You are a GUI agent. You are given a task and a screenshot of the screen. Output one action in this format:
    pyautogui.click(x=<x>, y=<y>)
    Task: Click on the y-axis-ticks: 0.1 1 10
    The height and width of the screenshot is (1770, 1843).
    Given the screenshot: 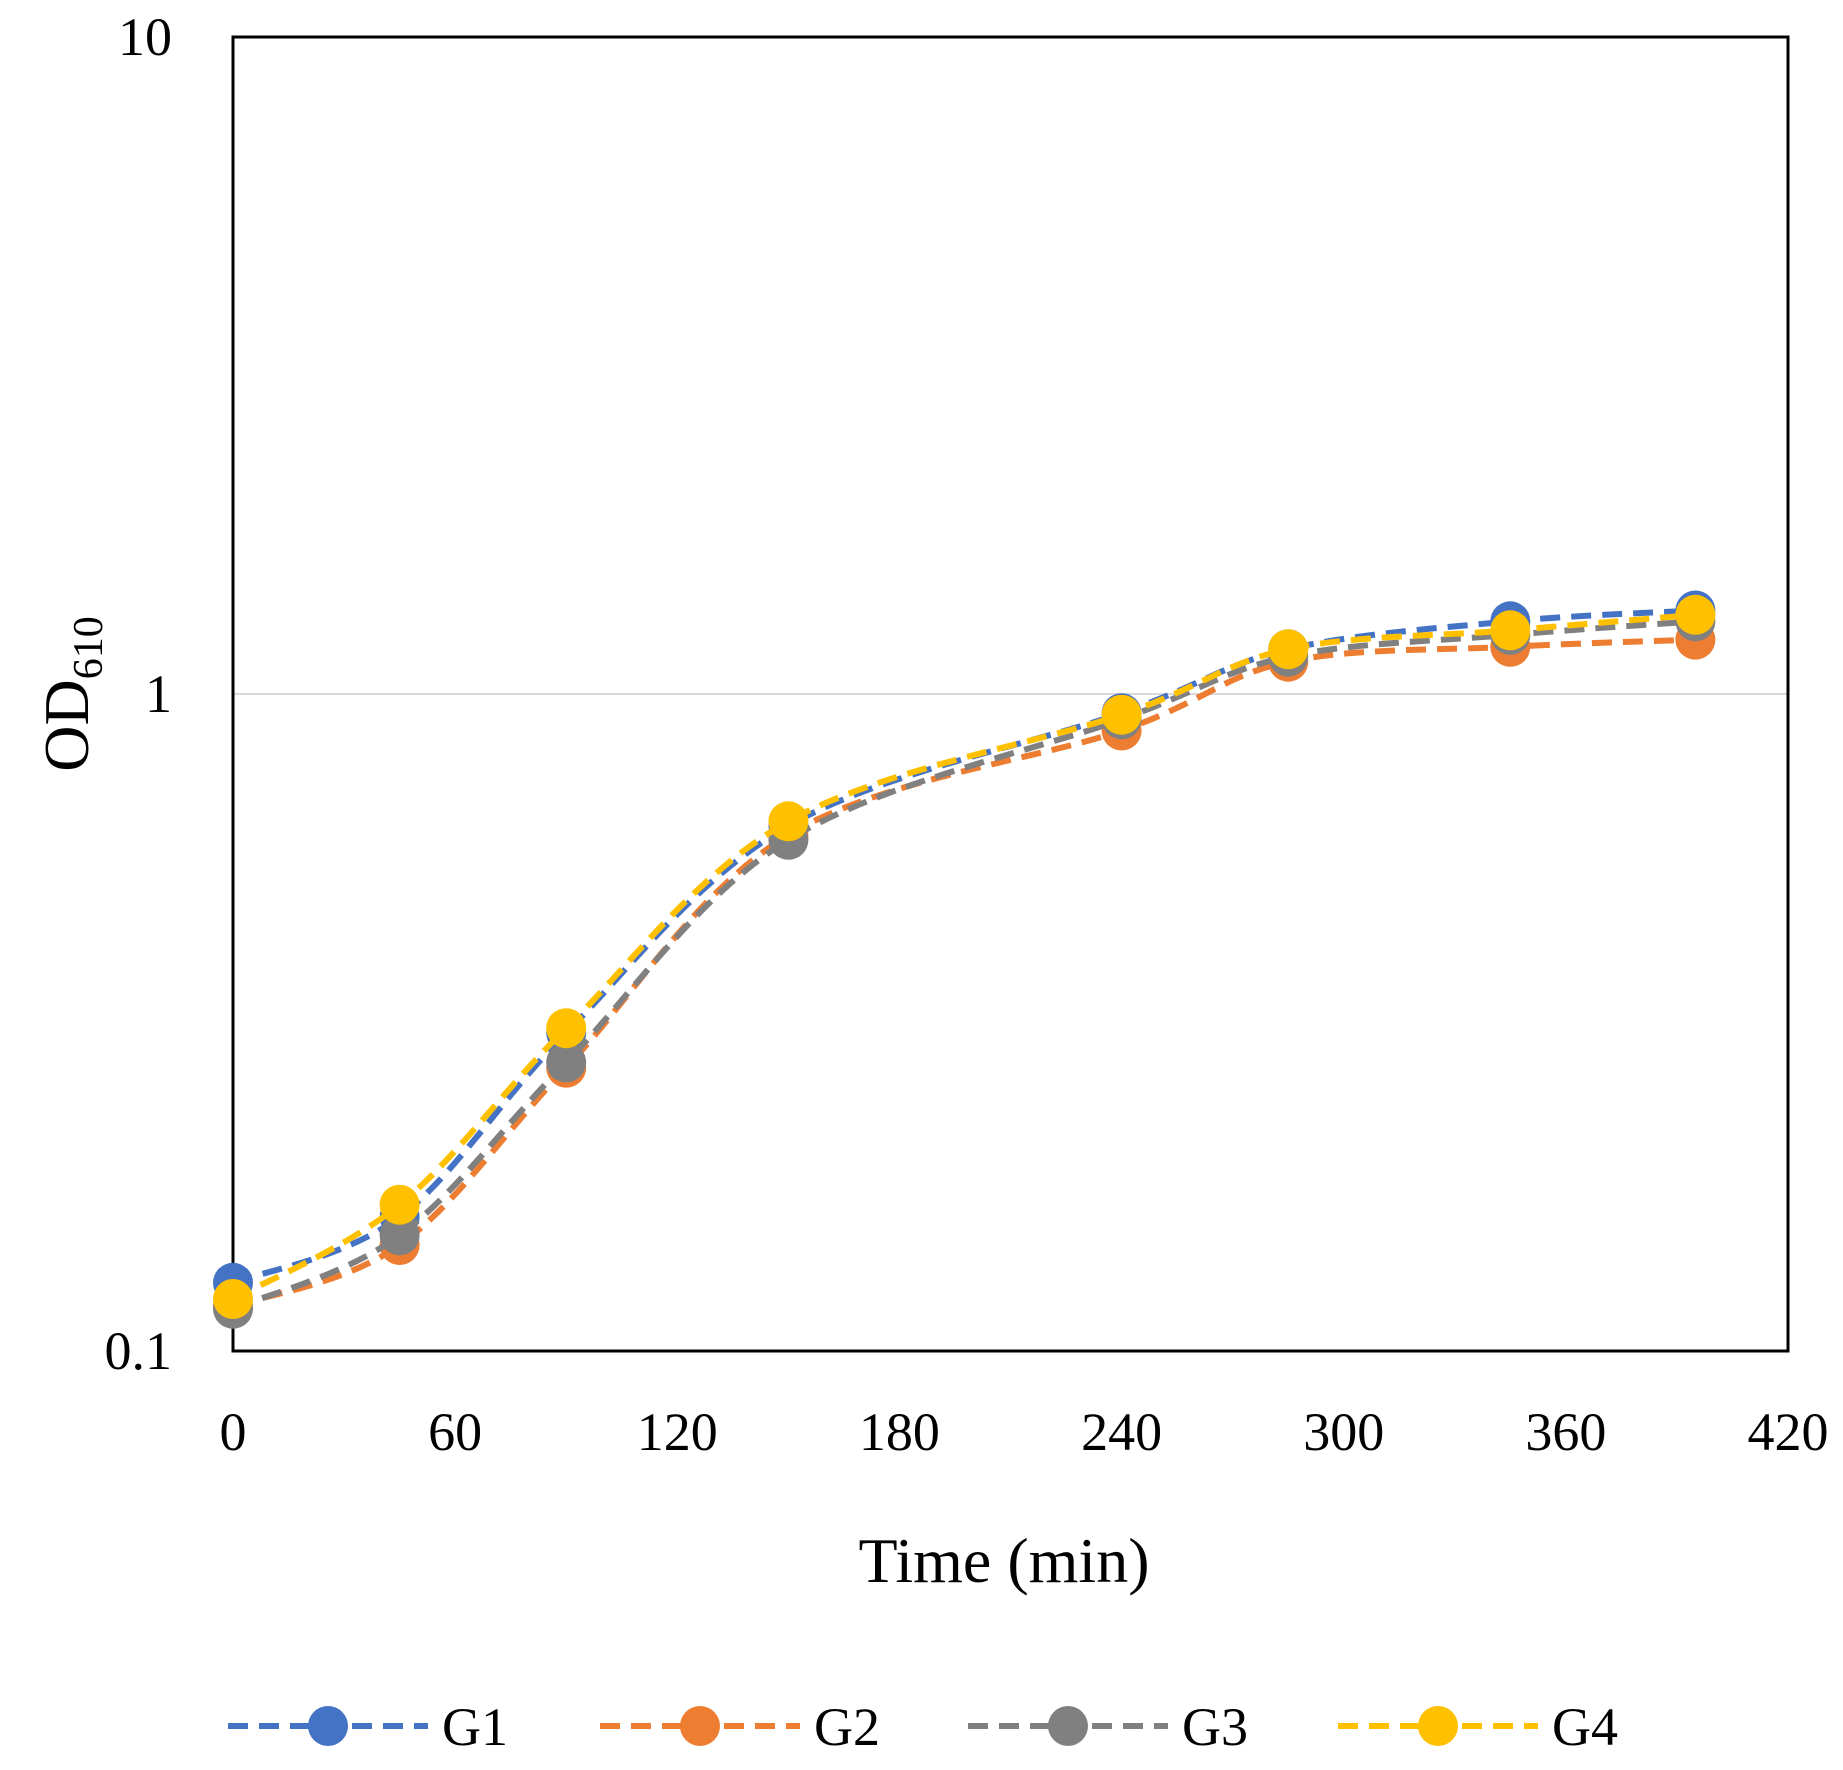 What is the action you would take?
    pyautogui.click(x=139, y=694)
    